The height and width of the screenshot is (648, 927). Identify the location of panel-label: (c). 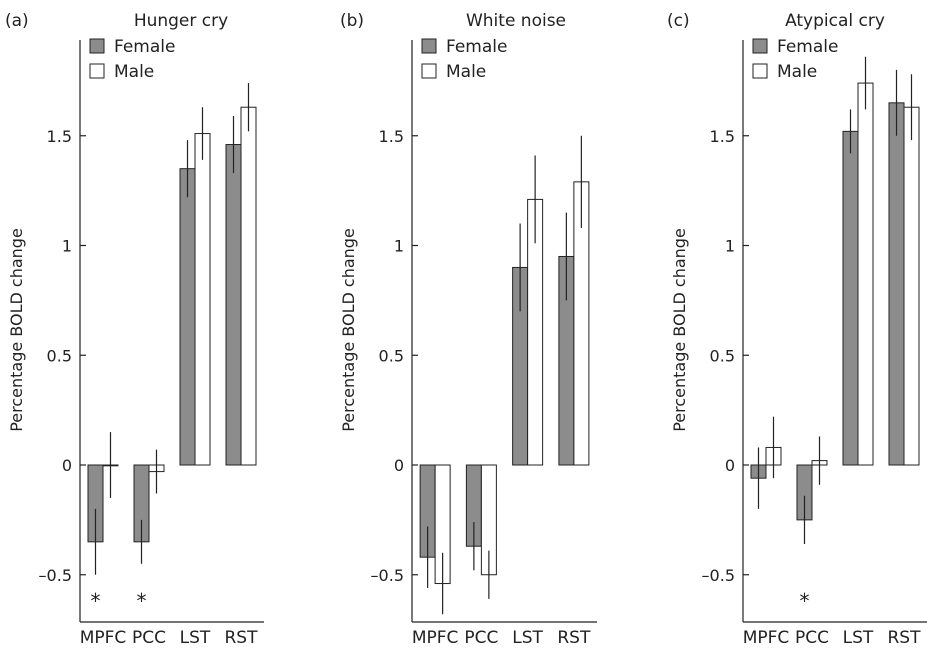
(678, 21).